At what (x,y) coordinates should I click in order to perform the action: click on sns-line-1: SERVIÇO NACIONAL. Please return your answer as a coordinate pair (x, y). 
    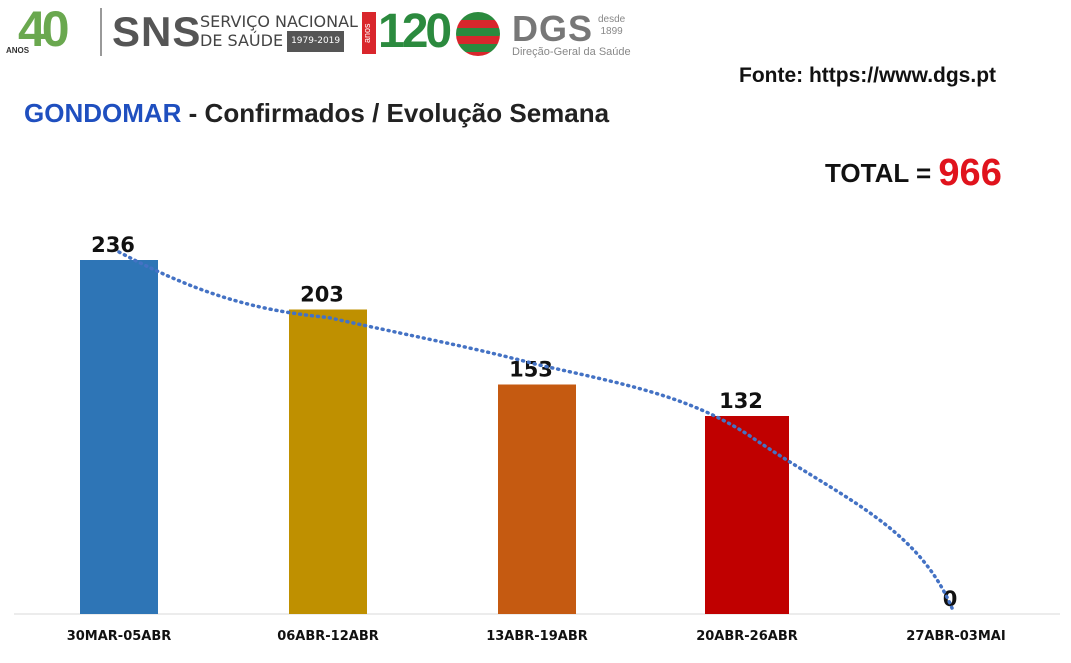
    Looking at the image, I should click on (279, 21).